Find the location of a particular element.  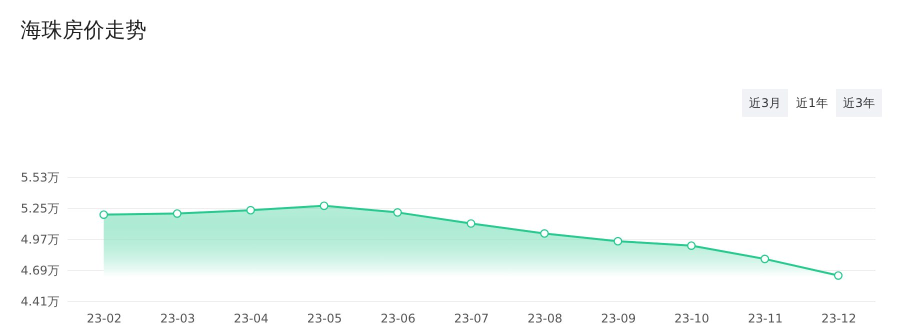

text: 近3年 is located at coordinates (859, 103).